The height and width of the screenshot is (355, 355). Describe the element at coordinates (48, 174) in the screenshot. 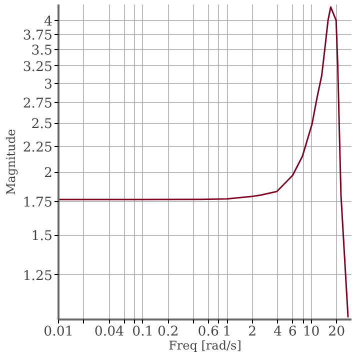

I see `y-tick-label: 2` at that location.